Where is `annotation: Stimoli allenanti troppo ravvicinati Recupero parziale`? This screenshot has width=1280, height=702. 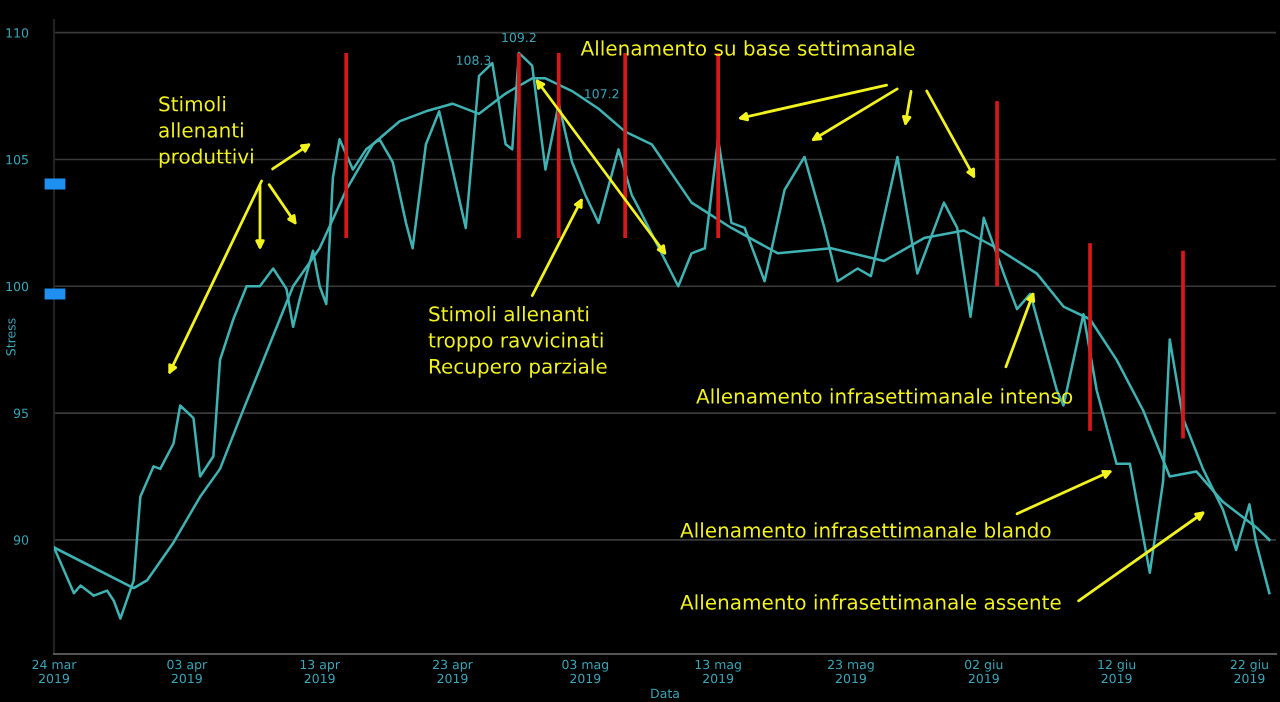 annotation: Stimoli allenanti troppo ravvicinati Recupero parziale is located at coordinates (517, 342).